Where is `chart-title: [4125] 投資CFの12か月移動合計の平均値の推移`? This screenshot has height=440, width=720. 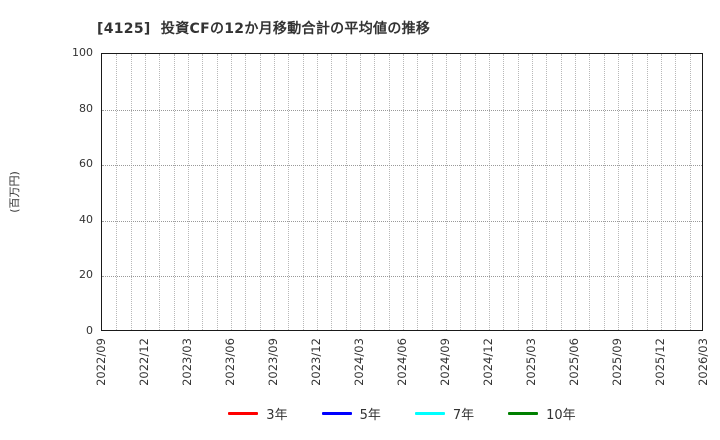
chart-title: [4125] 投資CFの12か月移動合計の平均値の推移 is located at coordinates (264, 29).